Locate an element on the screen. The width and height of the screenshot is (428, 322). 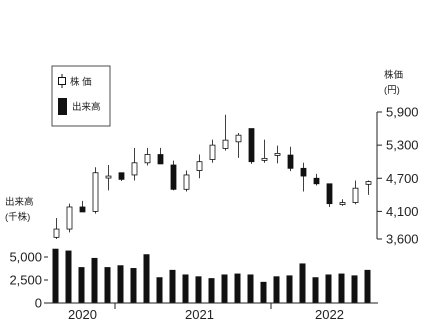
volume-axis-title: 出来高 is located at coordinates (19, 202).